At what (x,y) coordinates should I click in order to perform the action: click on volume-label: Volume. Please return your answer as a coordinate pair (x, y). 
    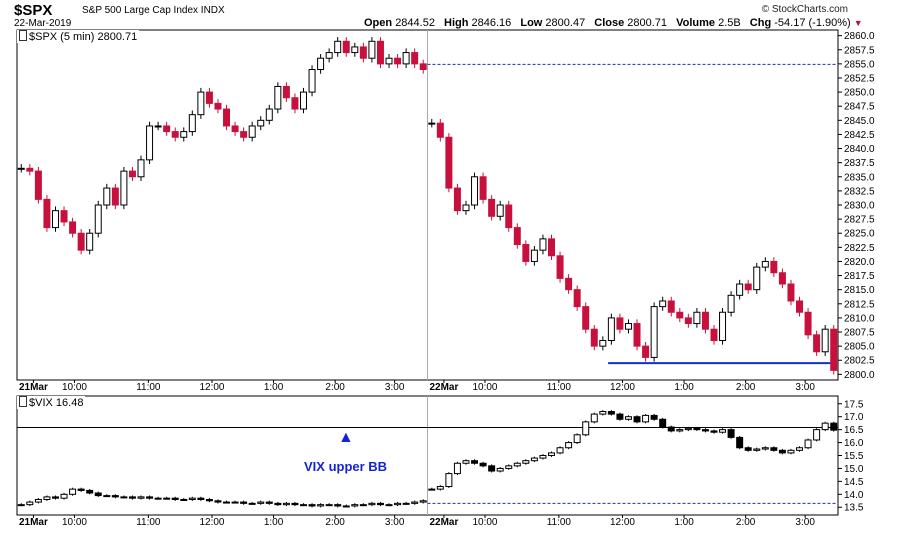
    Looking at the image, I should click on (696, 23).